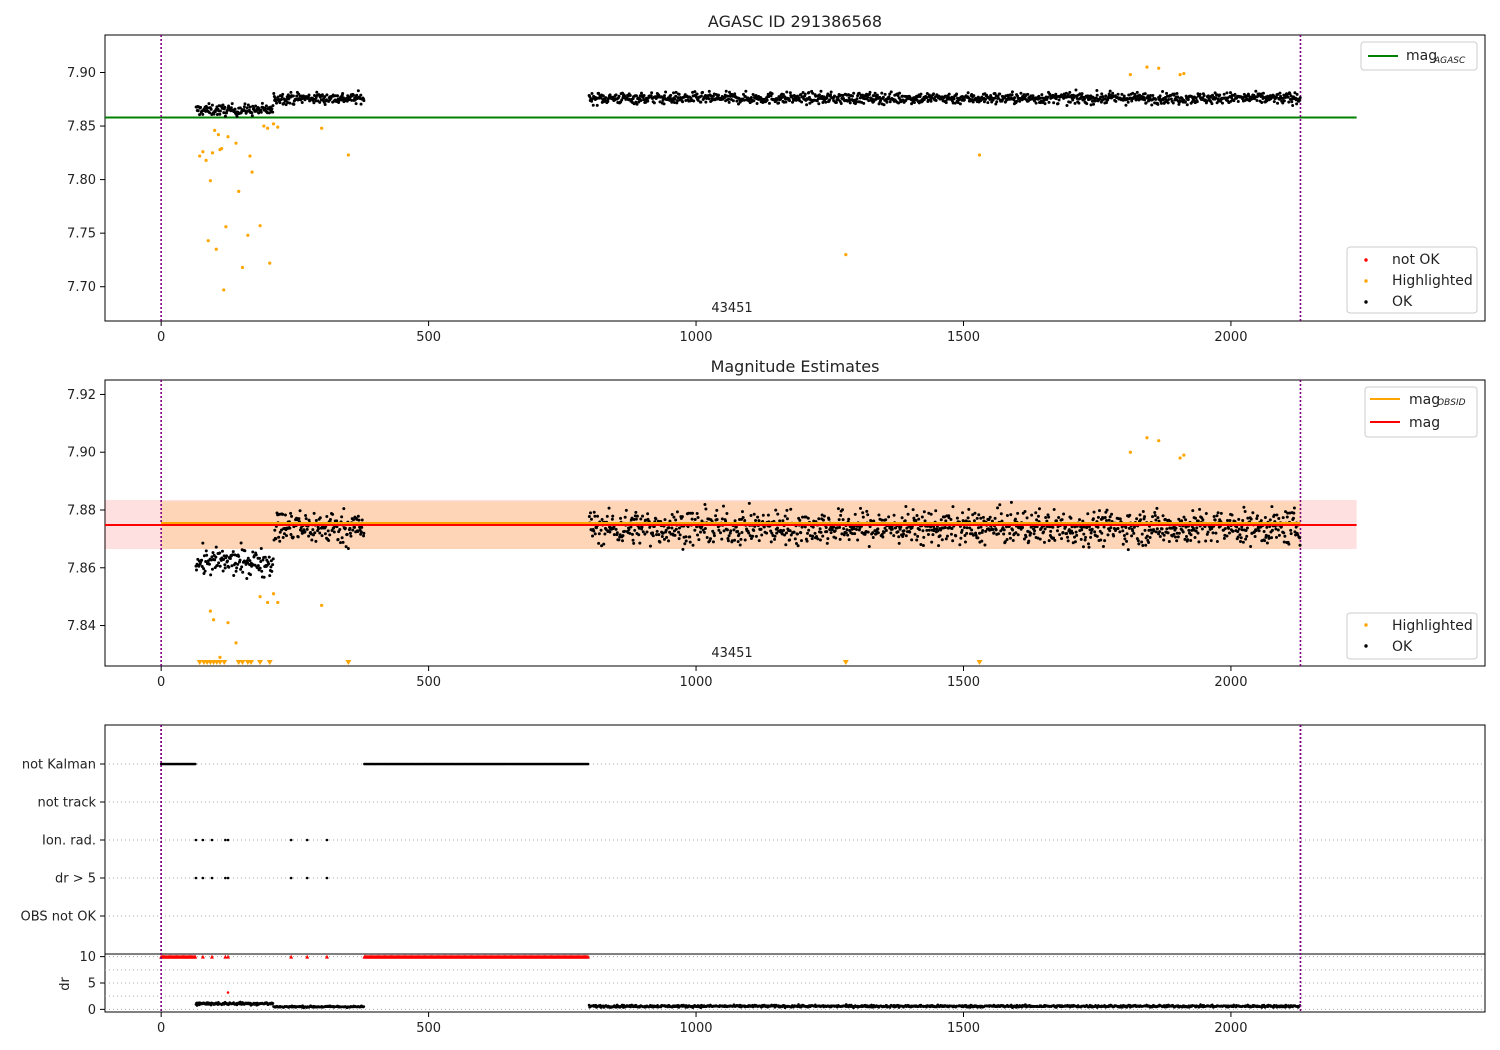 Image resolution: width=1500 pixels, height=1050 pixels. Describe the element at coordinates (1416, 260) in the screenshot. I see `legend-label-not-ok: not OK` at that location.